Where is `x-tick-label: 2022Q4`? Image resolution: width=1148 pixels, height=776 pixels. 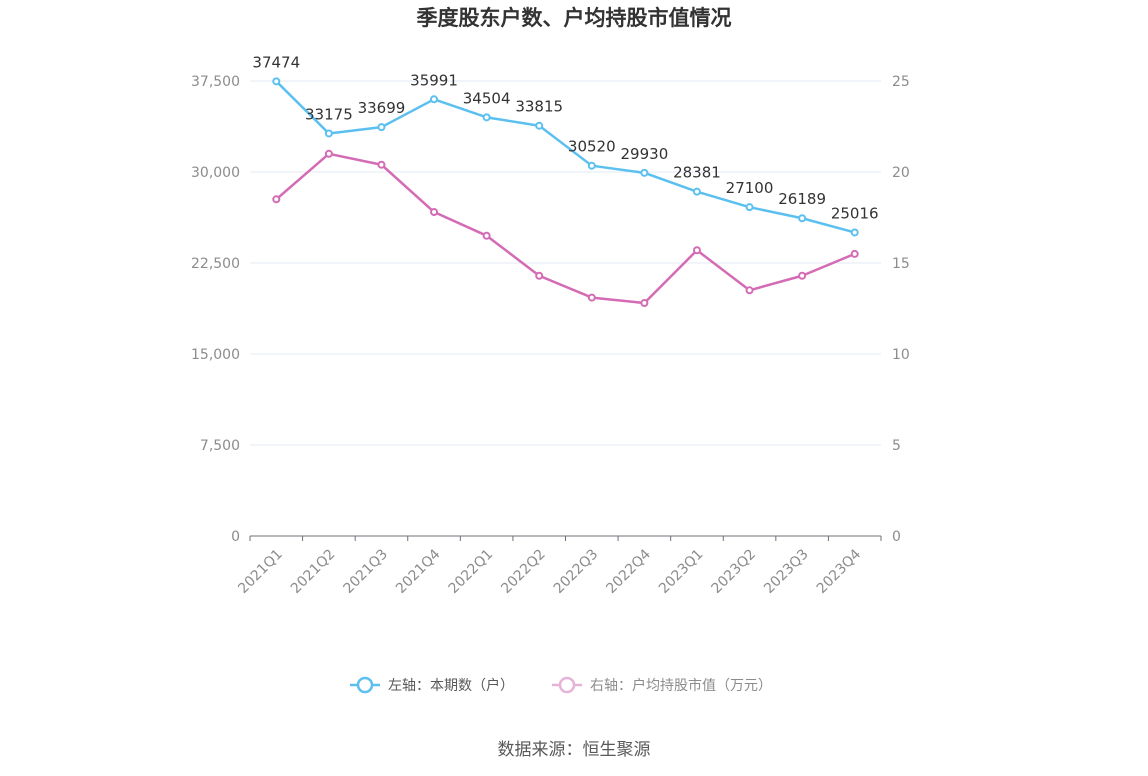
x-tick-label: 2022Q4 is located at coordinates (628, 571).